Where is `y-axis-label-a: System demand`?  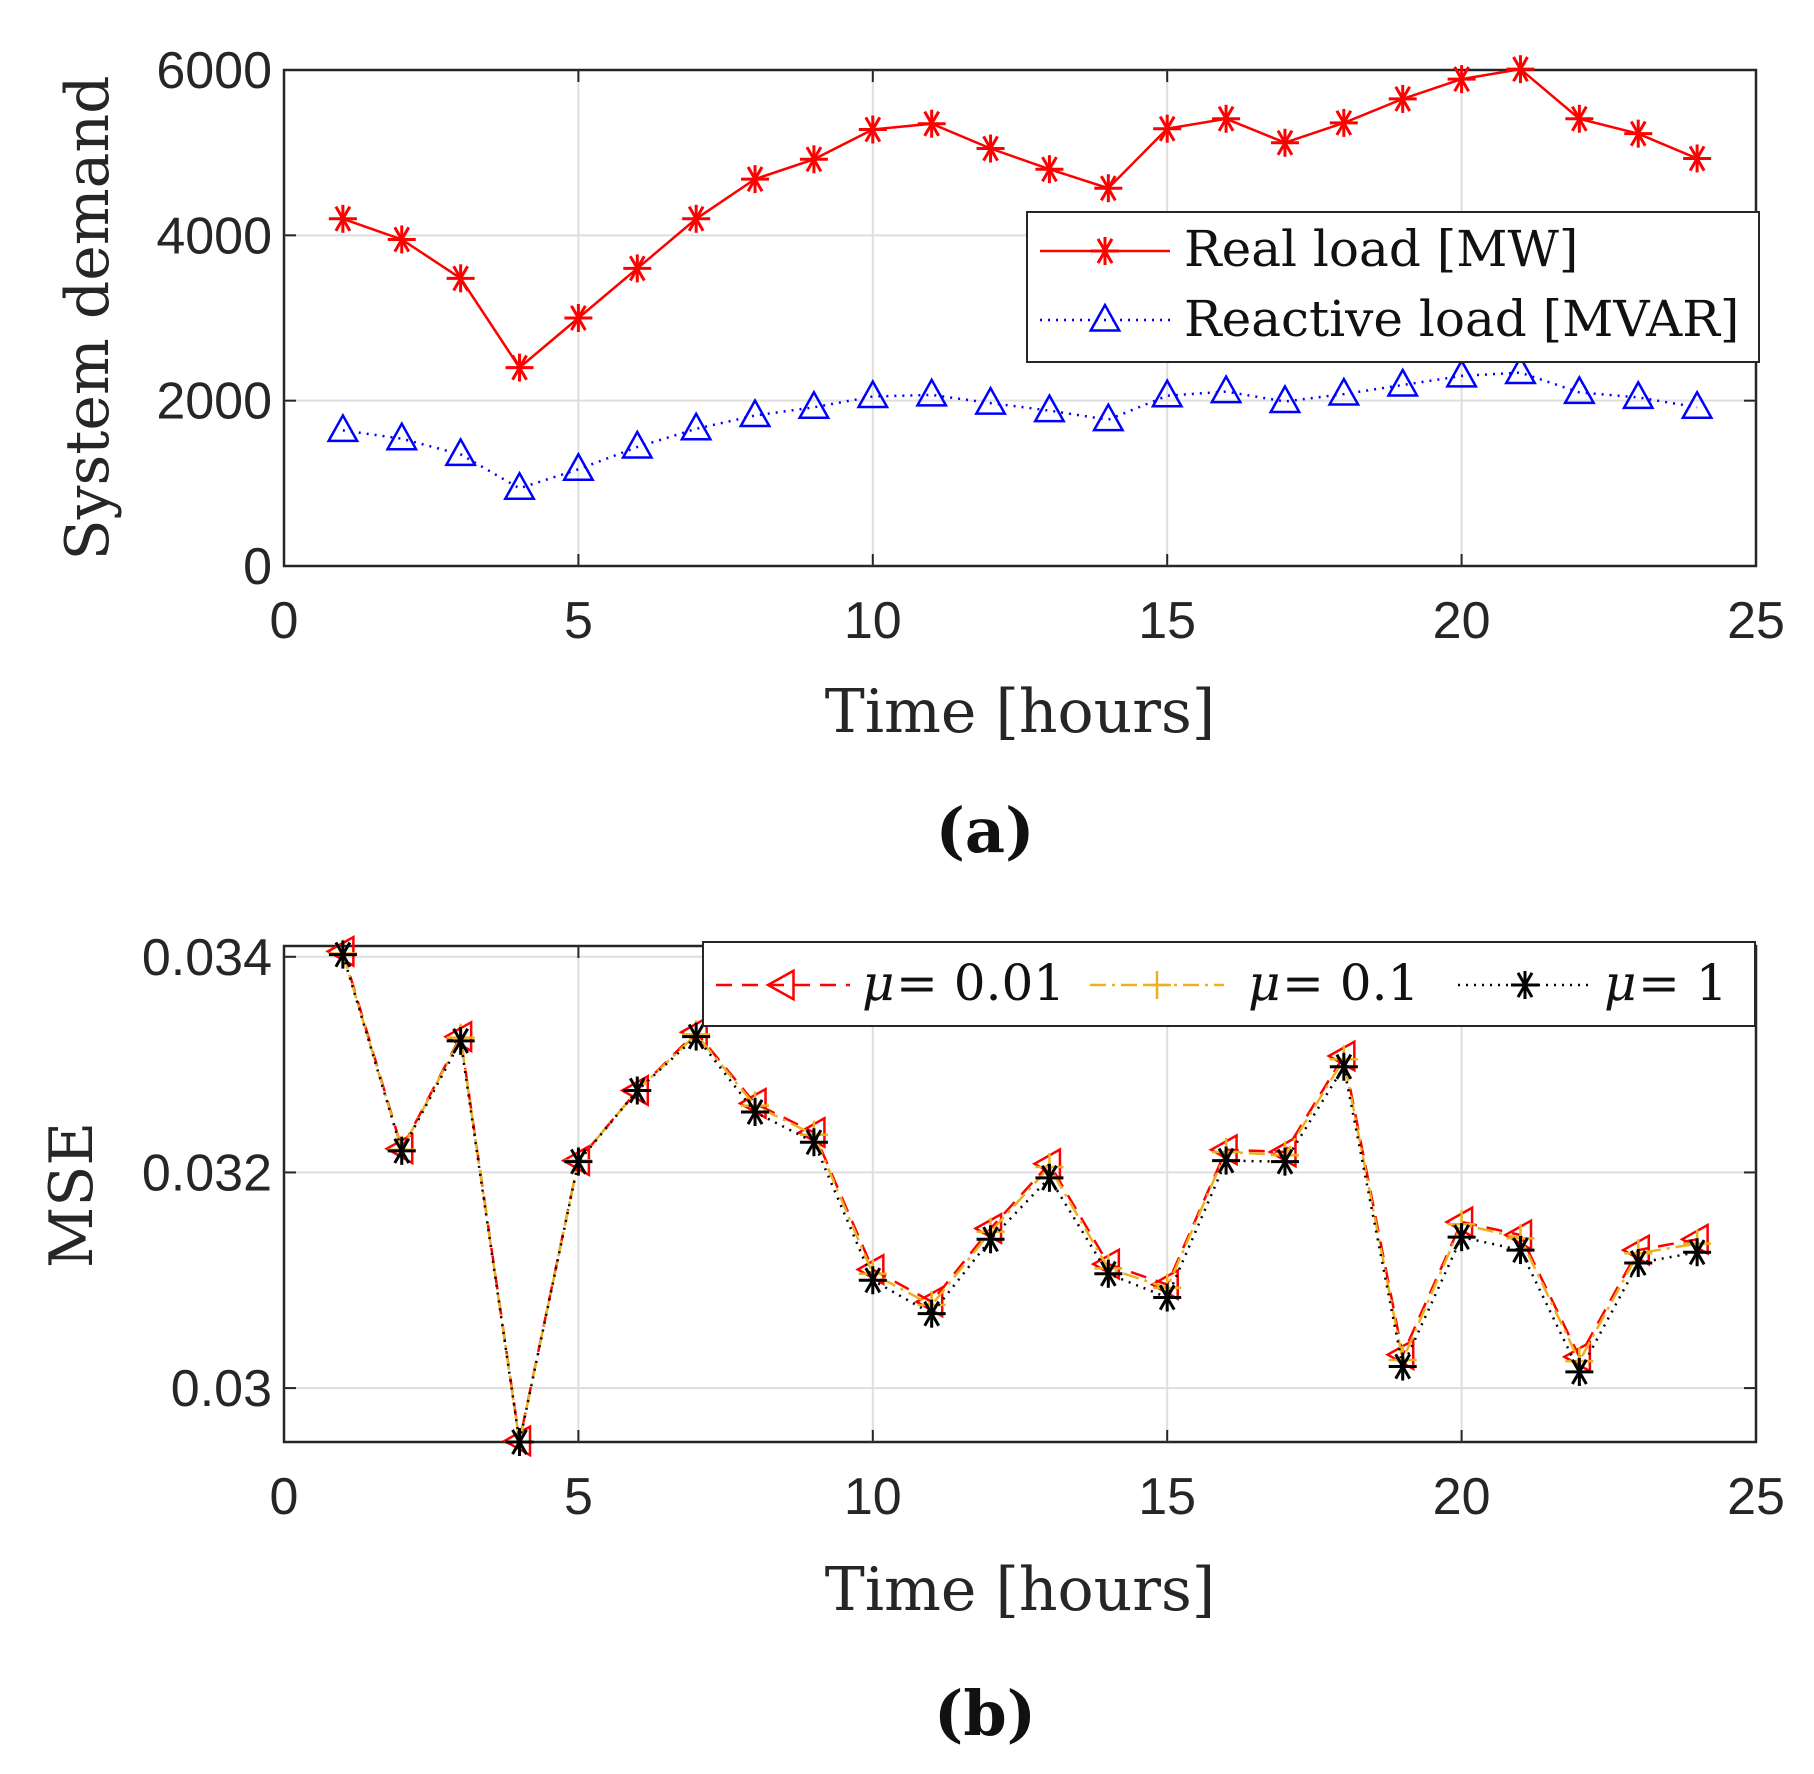
y-axis-label-a: System demand is located at coordinates (88, 317).